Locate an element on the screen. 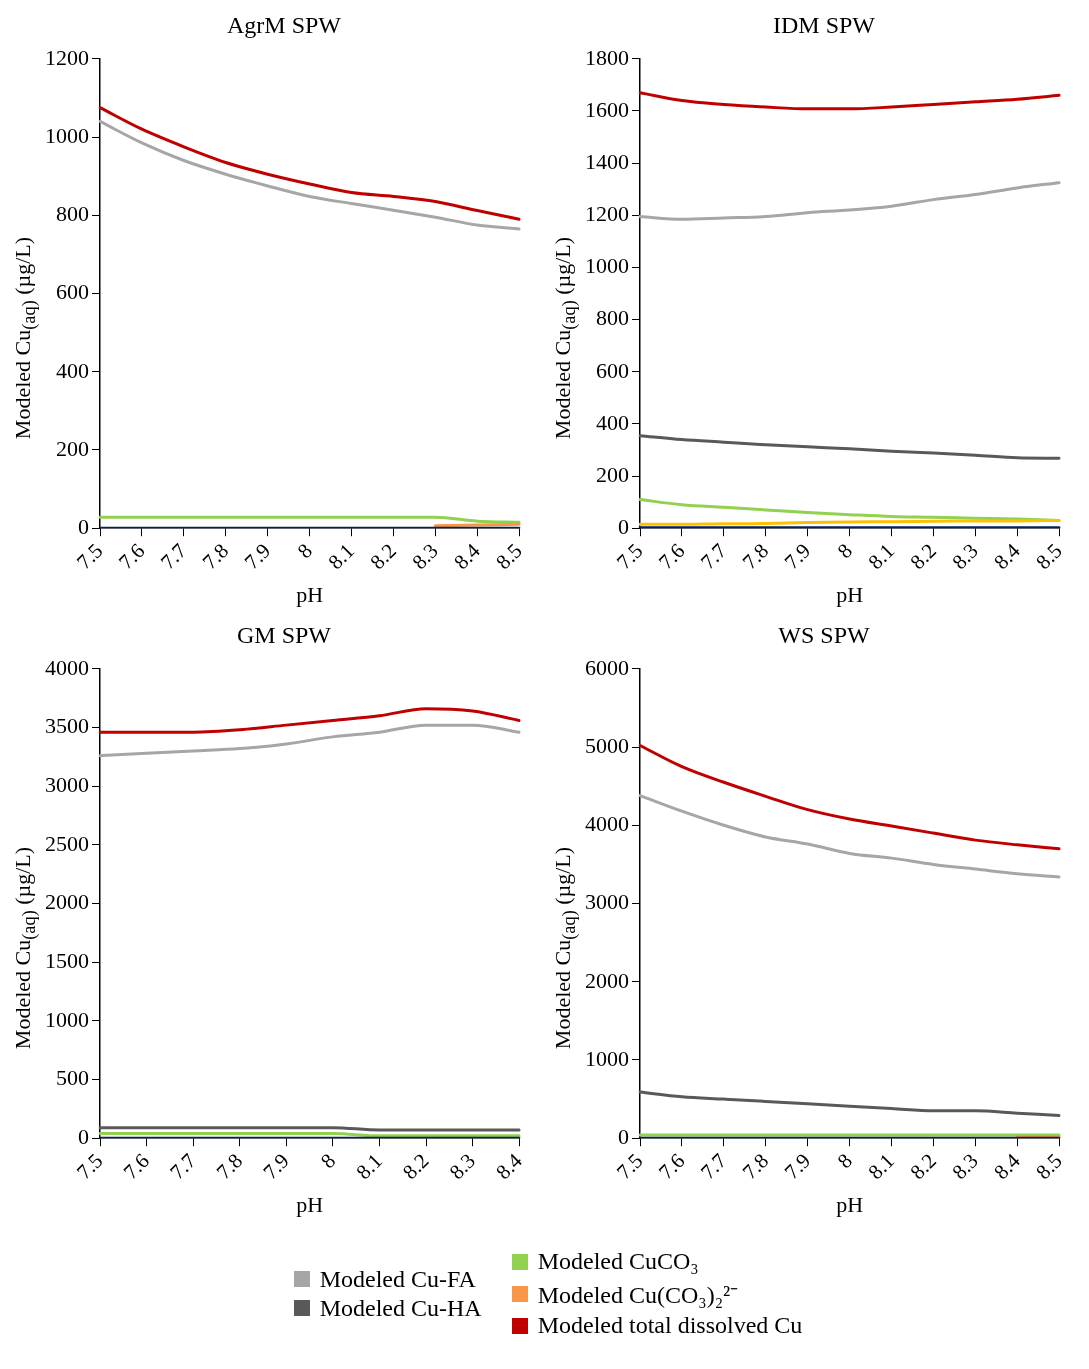 The width and height of the screenshot is (1089, 1369). y-tick-label: 6000 is located at coordinates (607, 667).